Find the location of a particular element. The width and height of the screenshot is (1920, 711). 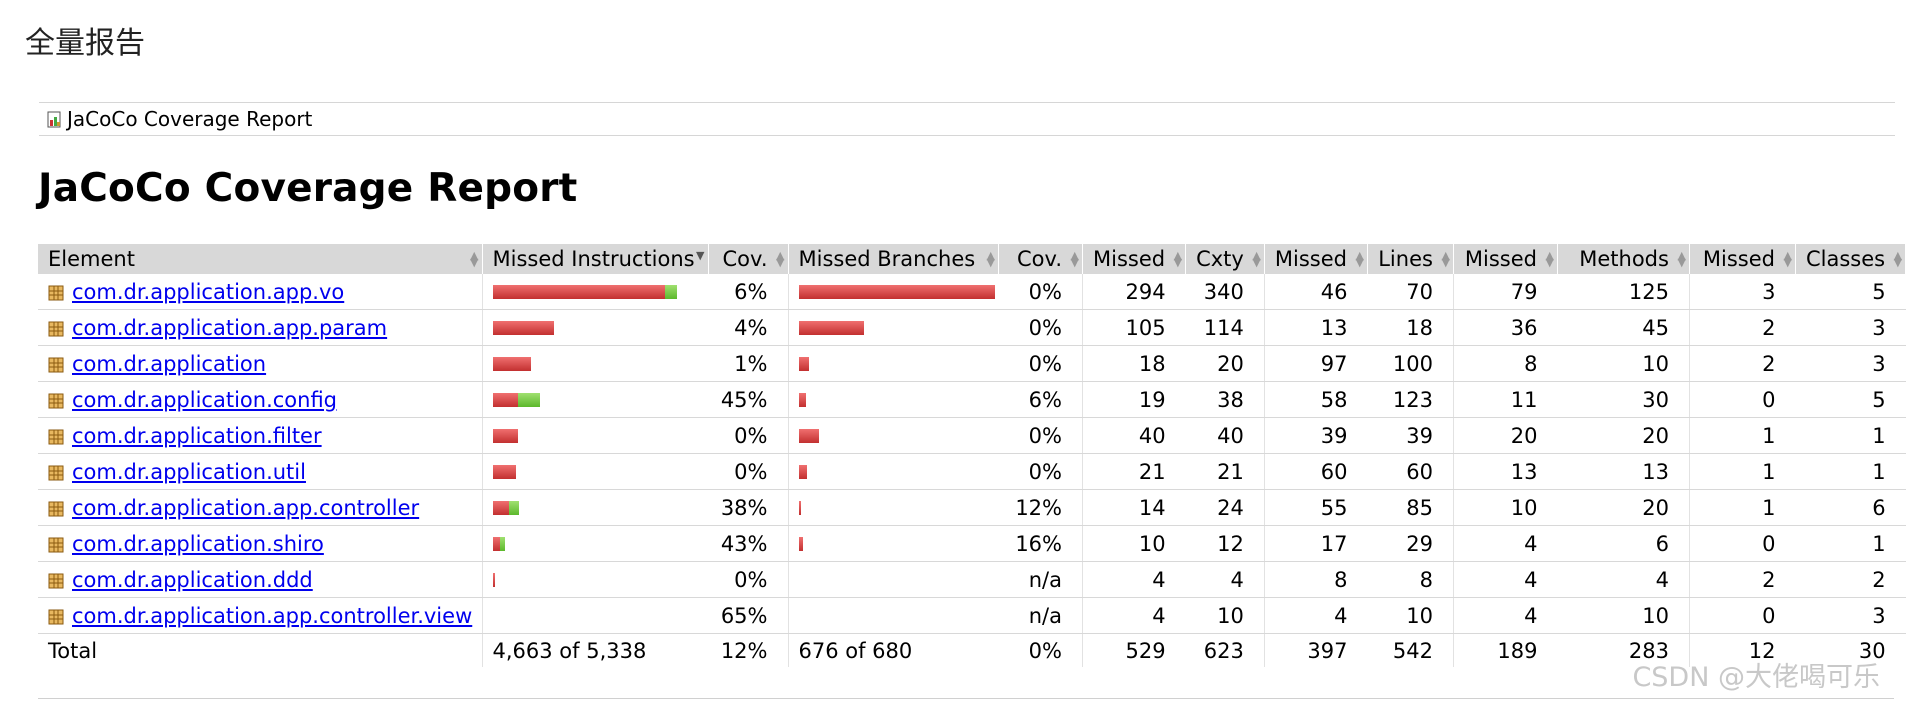

element-cell: com.dr.application.config is located at coordinates (260, 399).